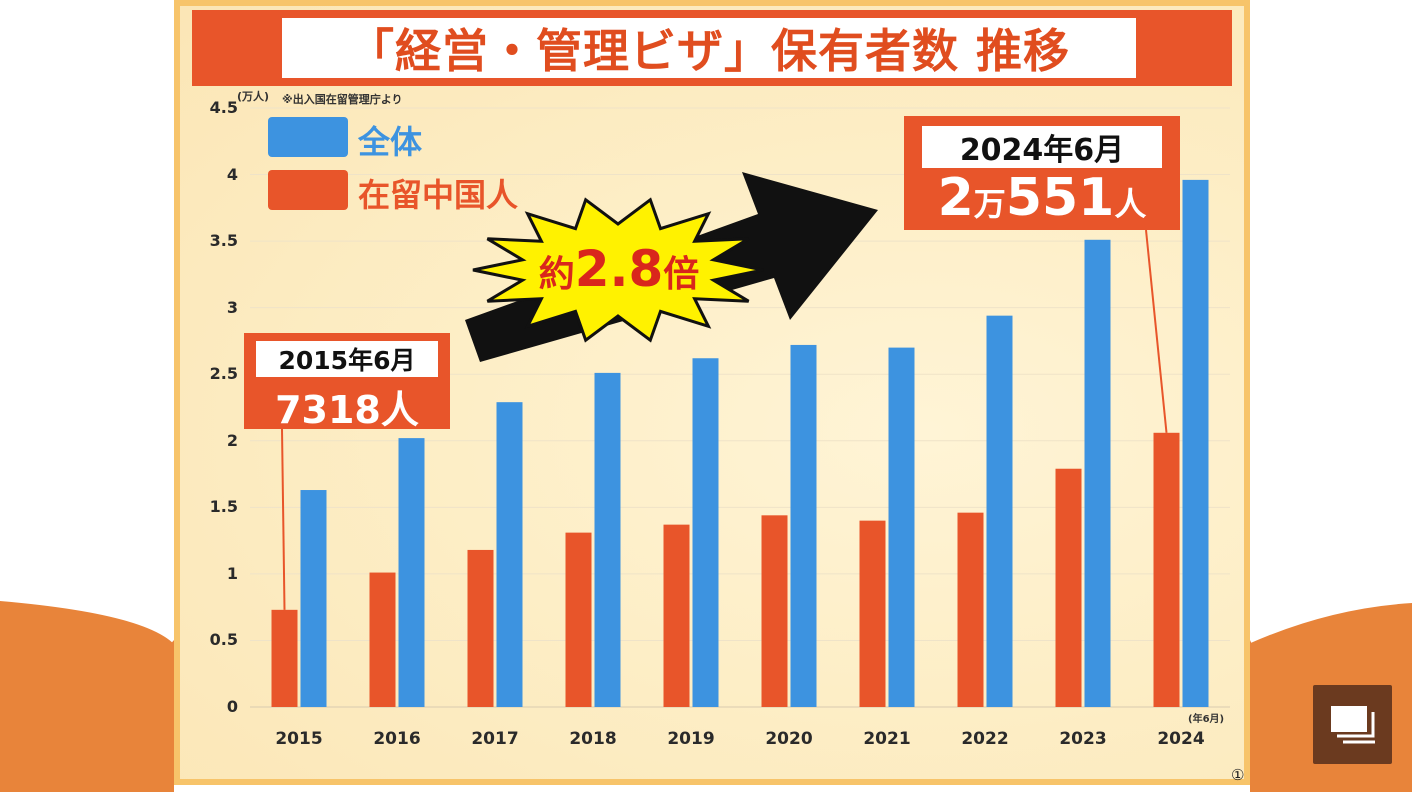  What do you see at coordinates (1060, 198) in the screenshot?
I see `callout-2024-num2: 551` at bounding box center [1060, 198].